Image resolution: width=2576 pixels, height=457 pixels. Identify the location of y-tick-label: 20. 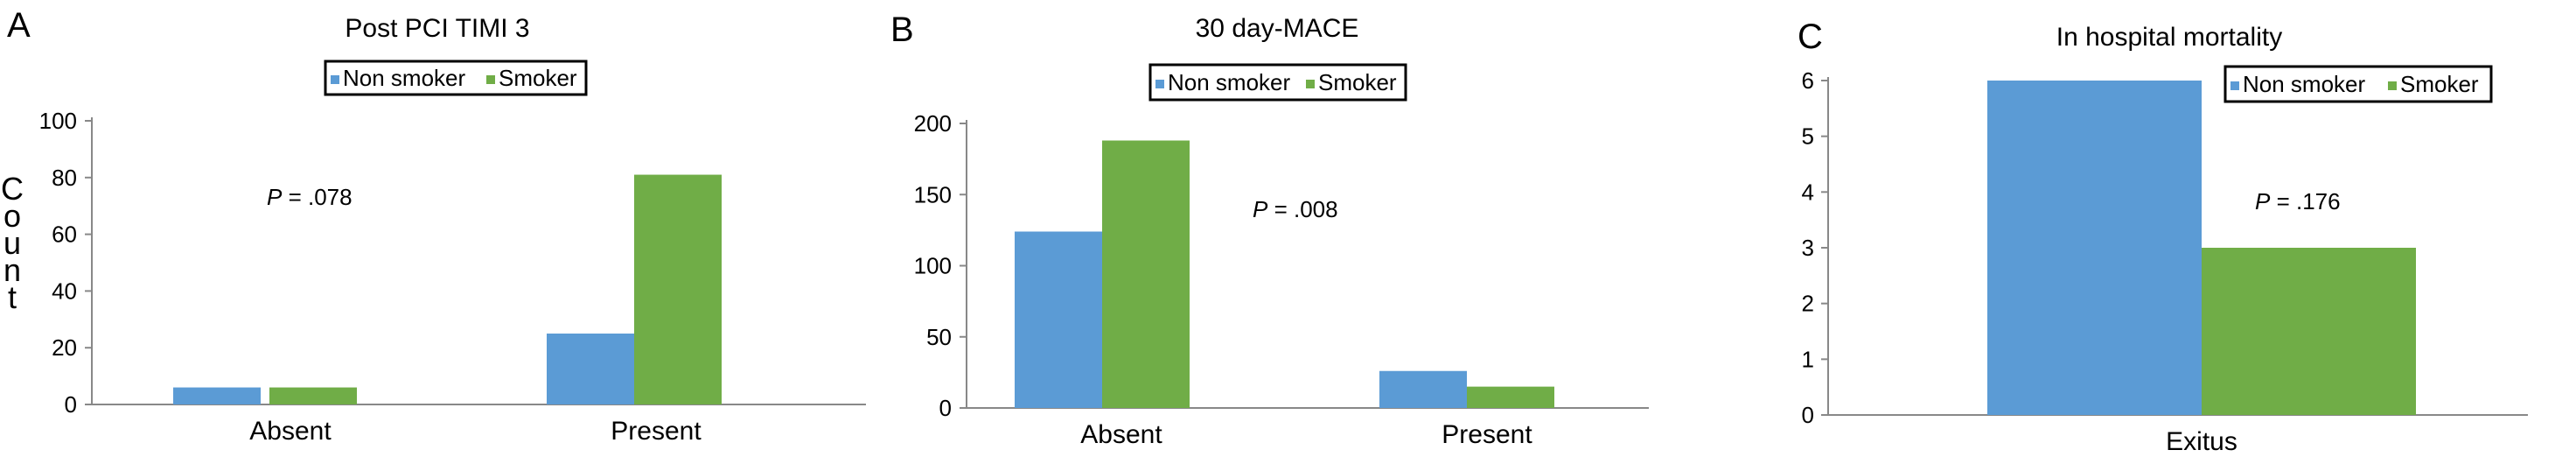
(64, 347).